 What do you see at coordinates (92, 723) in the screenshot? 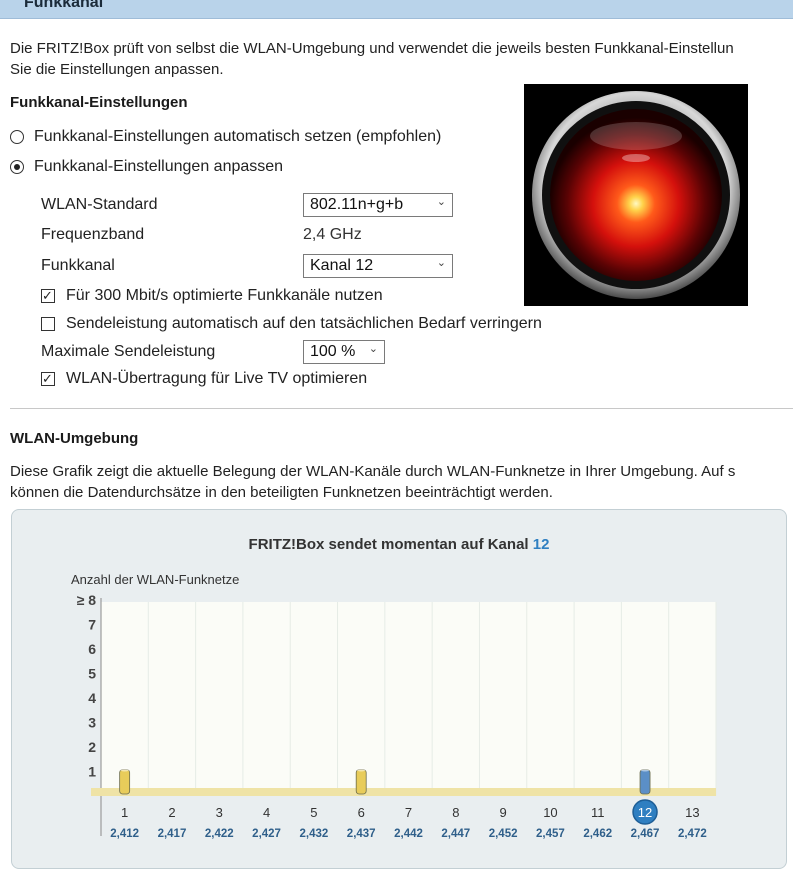
I see `y-tick-label: 3` at bounding box center [92, 723].